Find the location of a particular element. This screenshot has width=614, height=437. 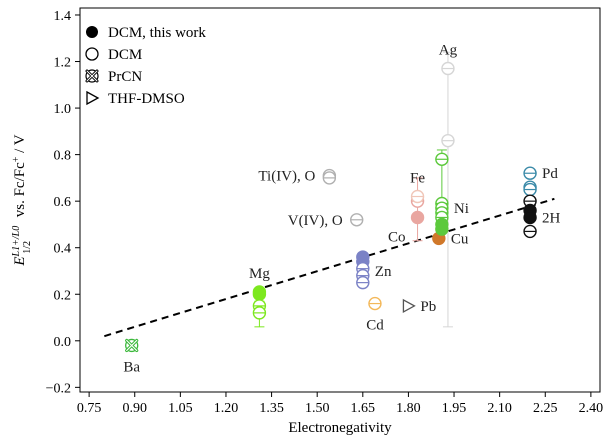

y-tick-label: 1.2 is located at coordinates (63, 63).